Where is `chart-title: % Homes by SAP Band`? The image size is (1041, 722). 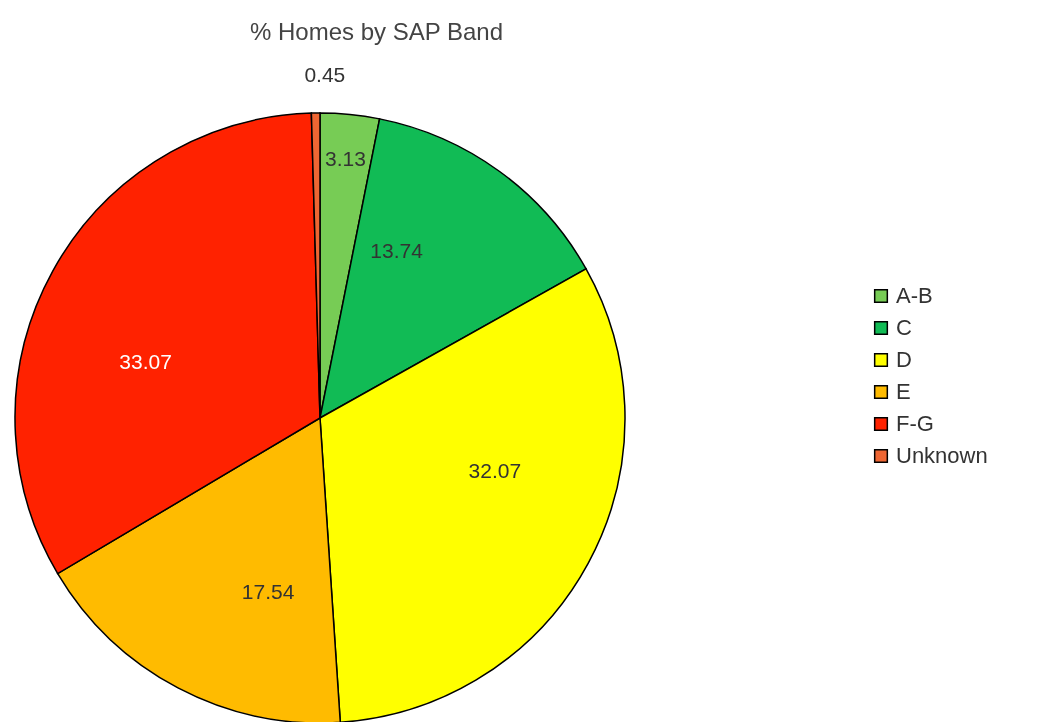
chart-title: % Homes by SAP Band is located at coordinates (377, 31).